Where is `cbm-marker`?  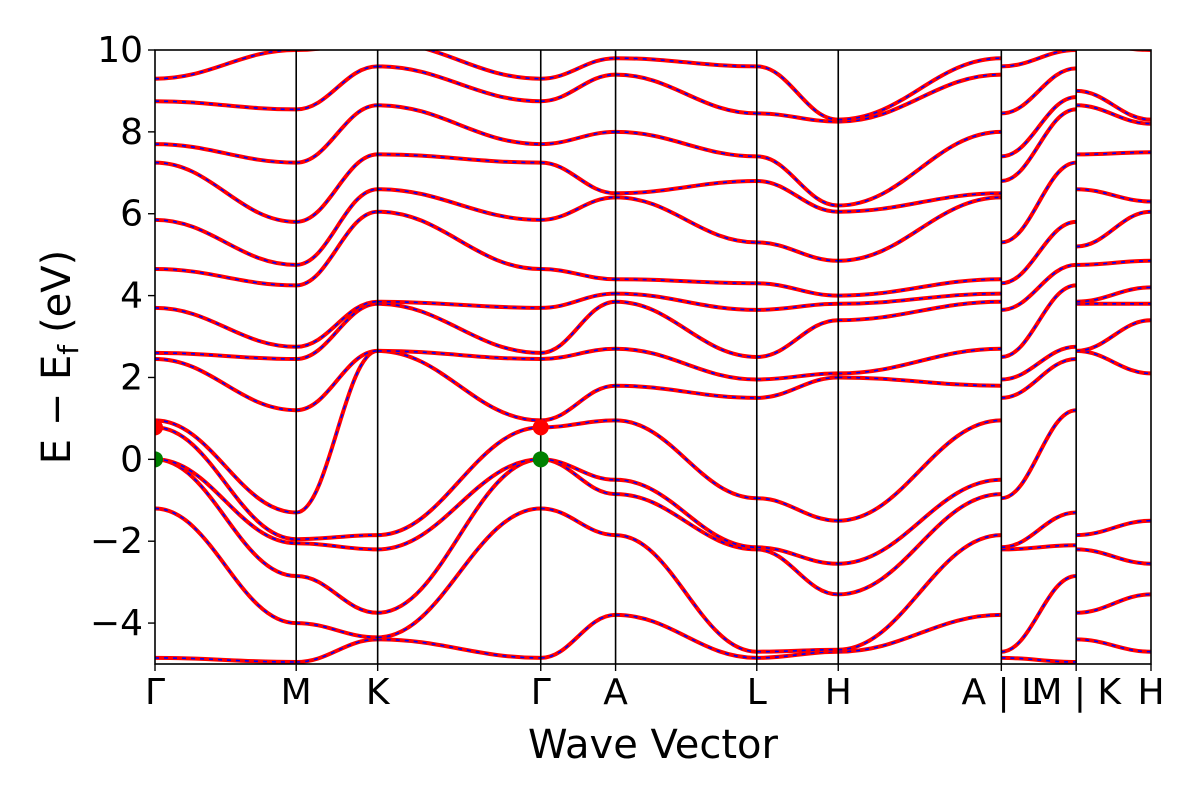
cbm-marker is located at coordinates (540, 427).